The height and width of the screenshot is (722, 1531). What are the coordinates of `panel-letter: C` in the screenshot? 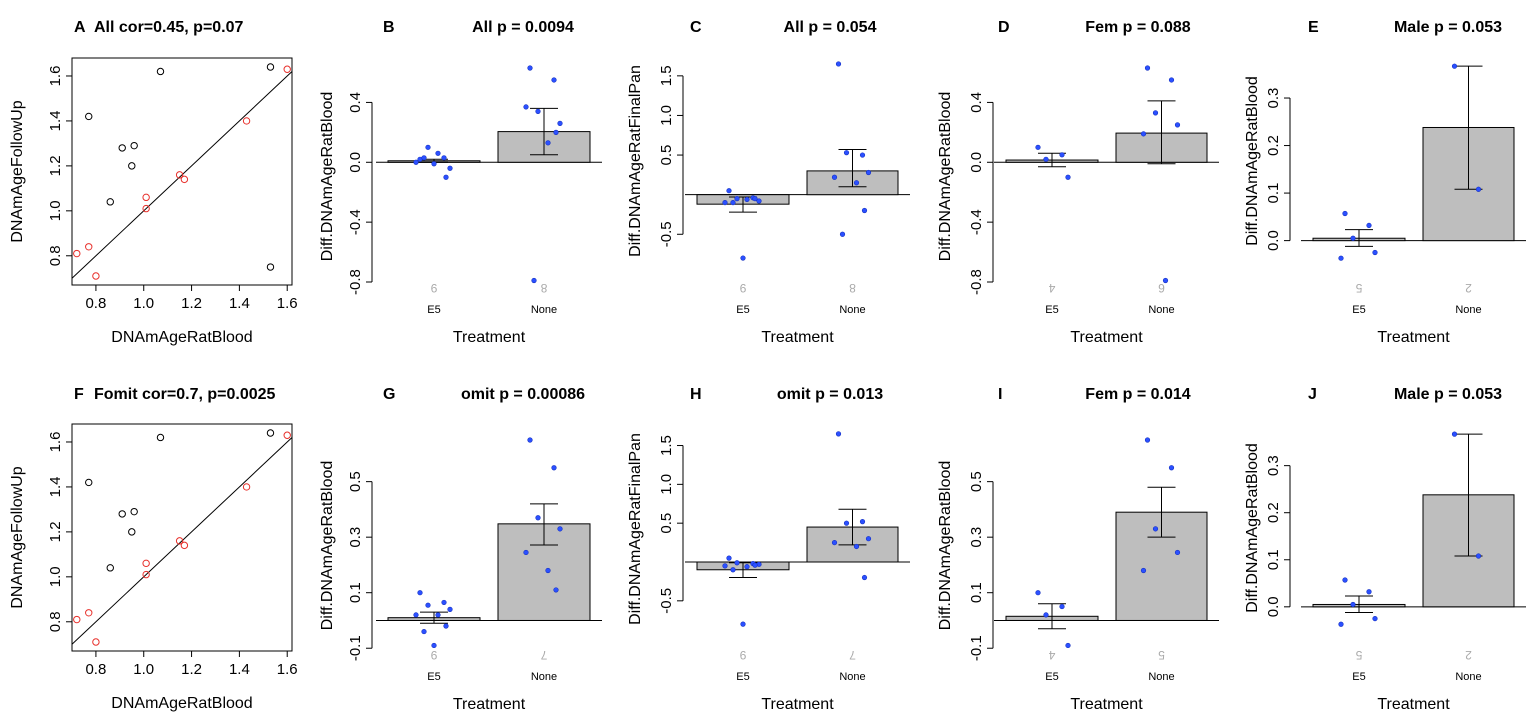 It's located at (696, 27).